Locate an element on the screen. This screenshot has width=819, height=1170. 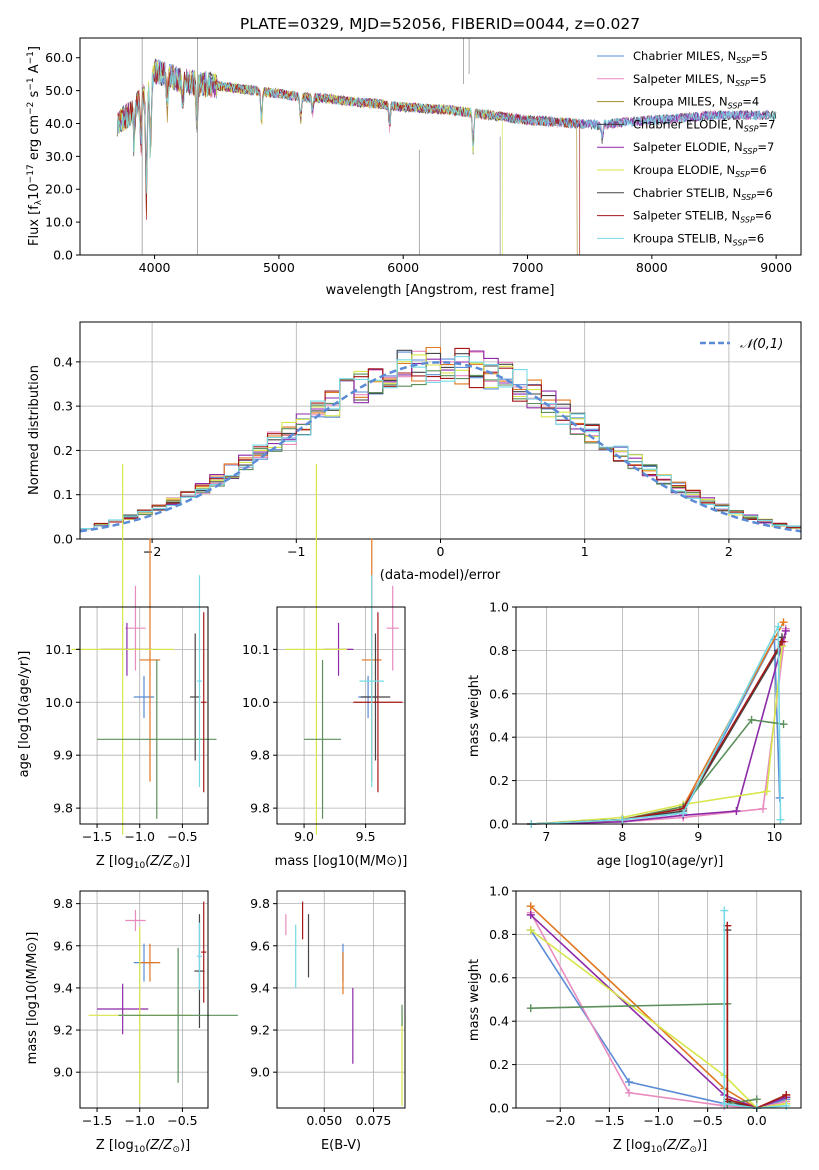
x-tick-label: −2.0 is located at coordinates (560, 1120).